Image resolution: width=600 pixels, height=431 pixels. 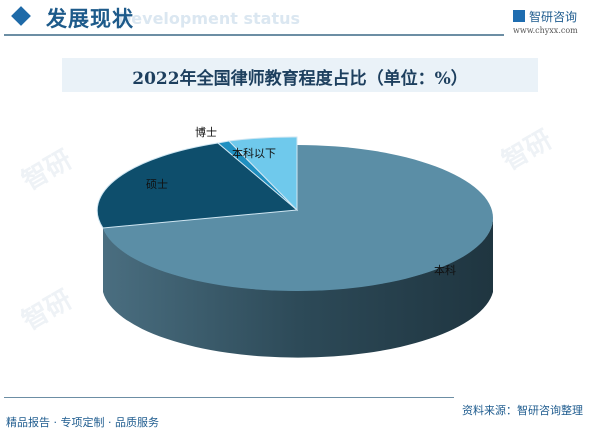 What do you see at coordinates (90, 18) in the screenshot?
I see `section-title: 发展现状` at bounding box center [90, 18].